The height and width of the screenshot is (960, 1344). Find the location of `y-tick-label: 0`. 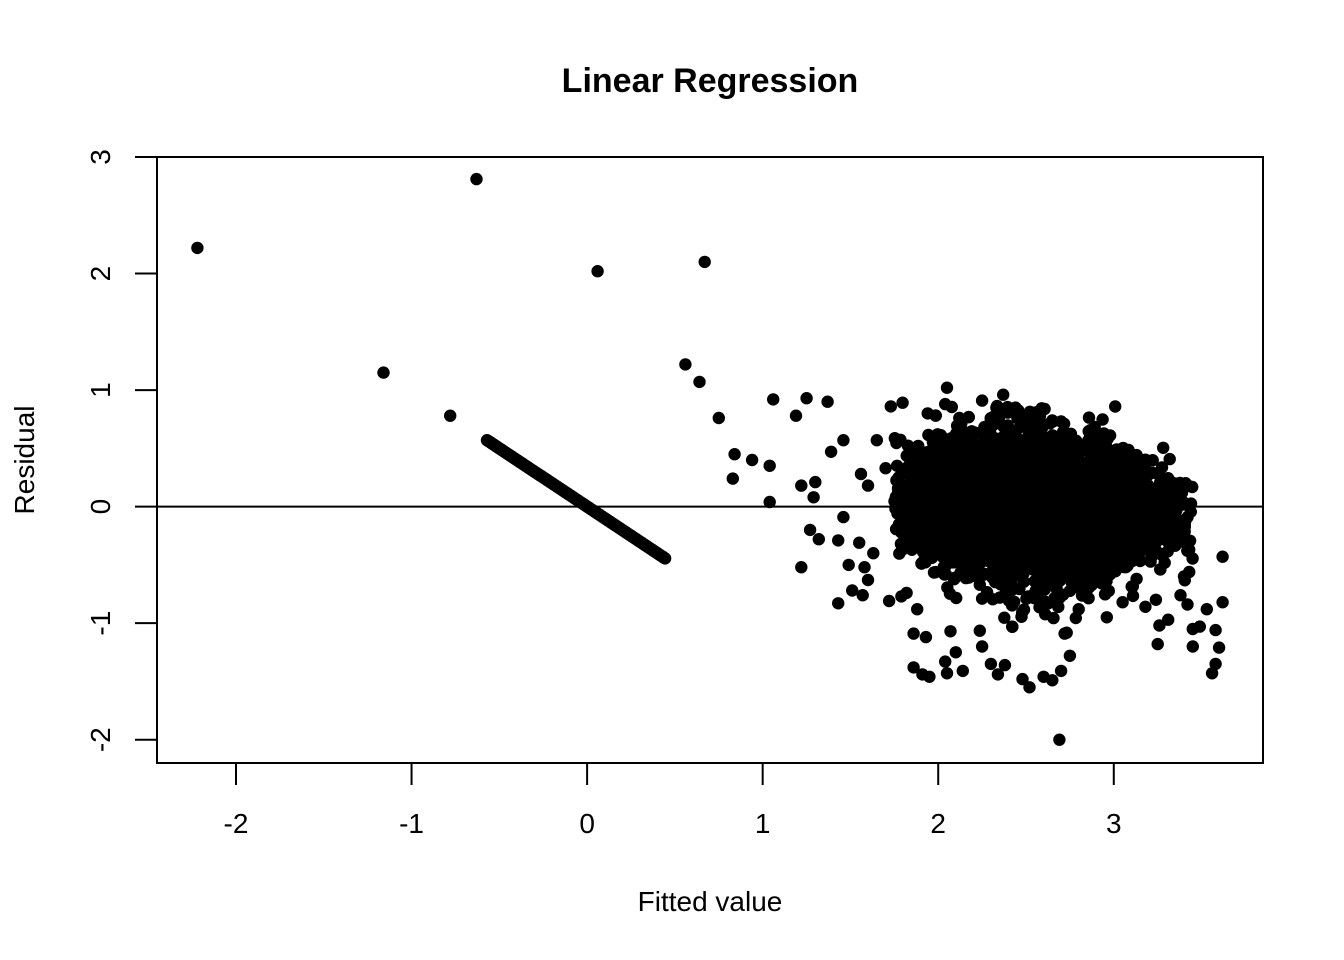

y-tick-label: 0 is located at coordinates (100, 507).